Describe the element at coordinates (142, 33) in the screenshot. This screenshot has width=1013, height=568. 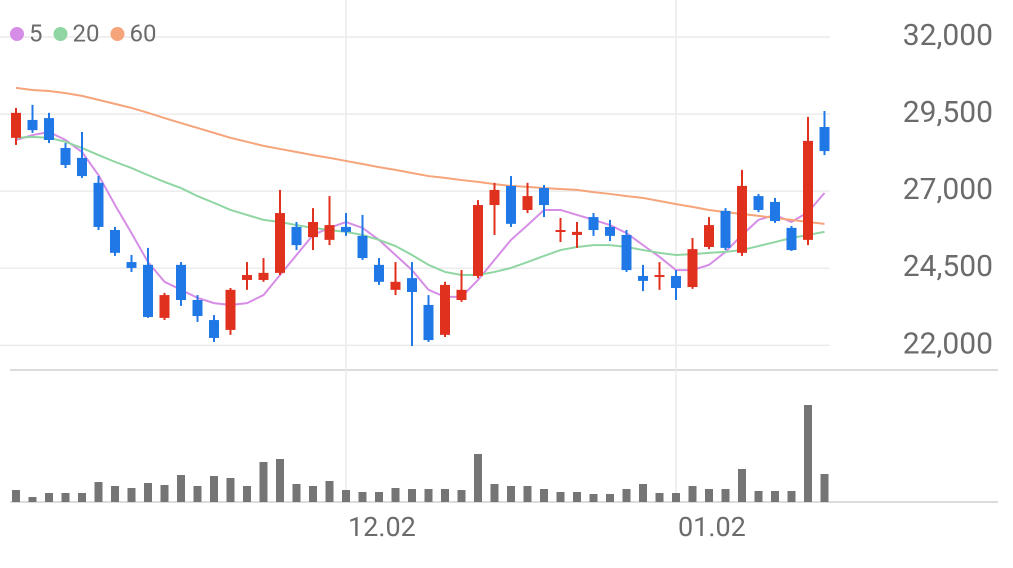
I see `legend-label: 60` at that location.